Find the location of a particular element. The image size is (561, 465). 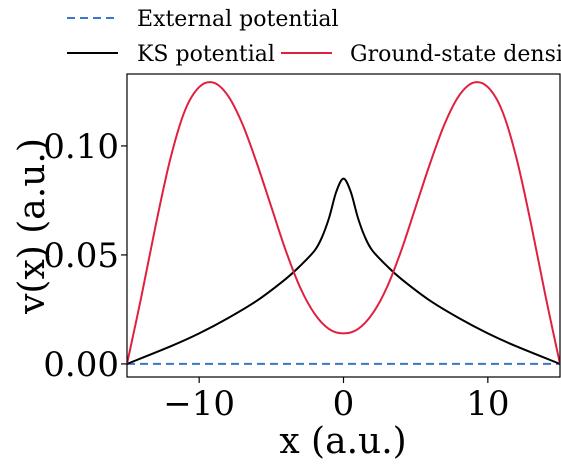

x-tick-label: 10 is located at coordinates (487, 404).